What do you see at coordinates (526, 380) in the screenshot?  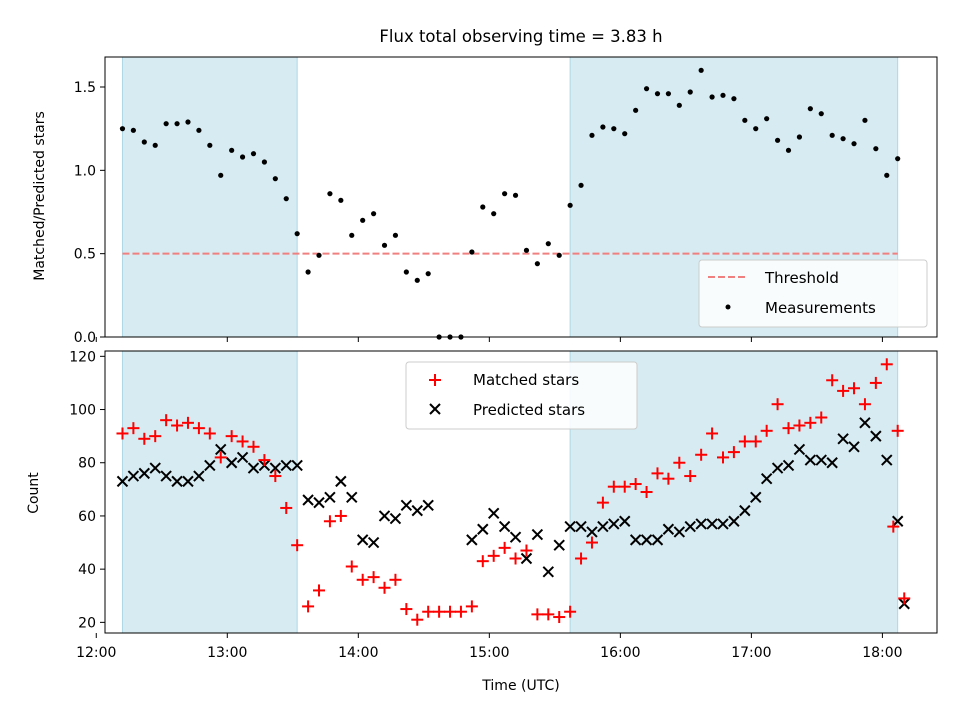 I see `matched-legend-label: Matched stars` at bounding box center [526, 380].